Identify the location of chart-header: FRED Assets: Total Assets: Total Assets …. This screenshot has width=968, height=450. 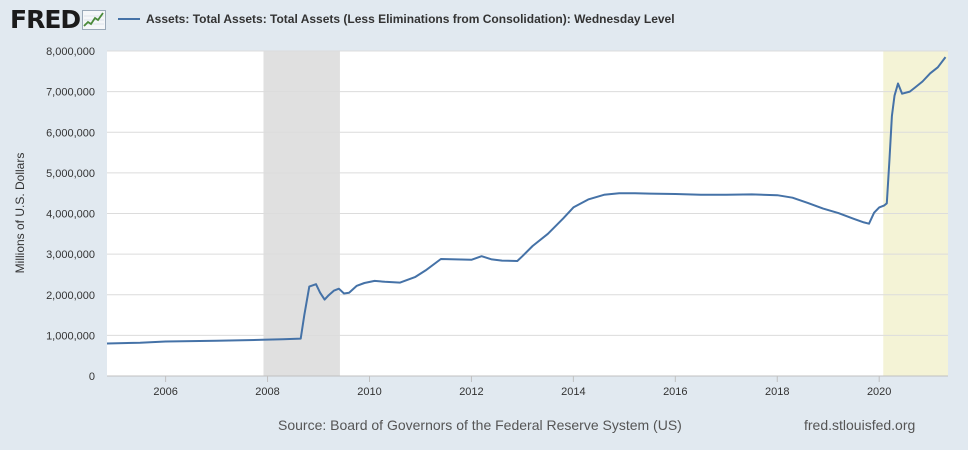
(484, 20).